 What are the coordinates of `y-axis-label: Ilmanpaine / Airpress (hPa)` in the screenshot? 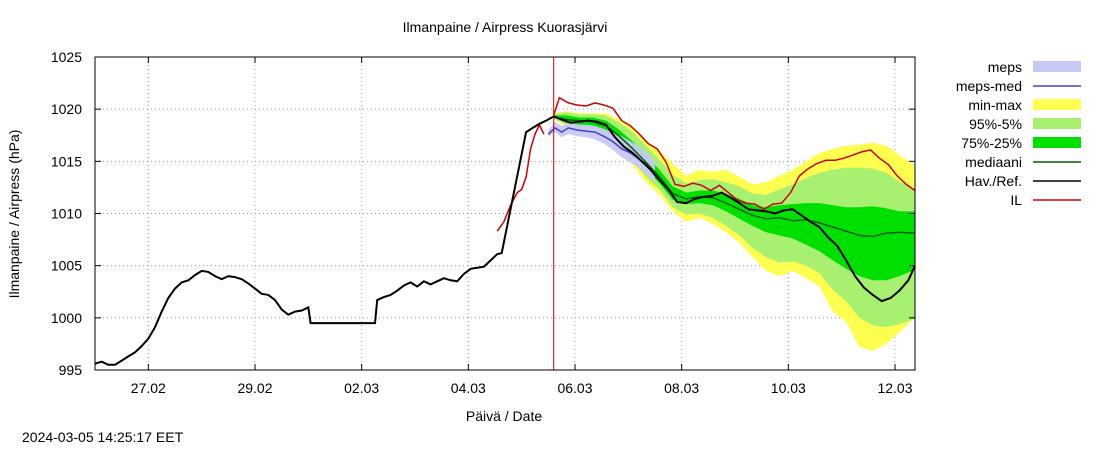 It's located at (14, 214).